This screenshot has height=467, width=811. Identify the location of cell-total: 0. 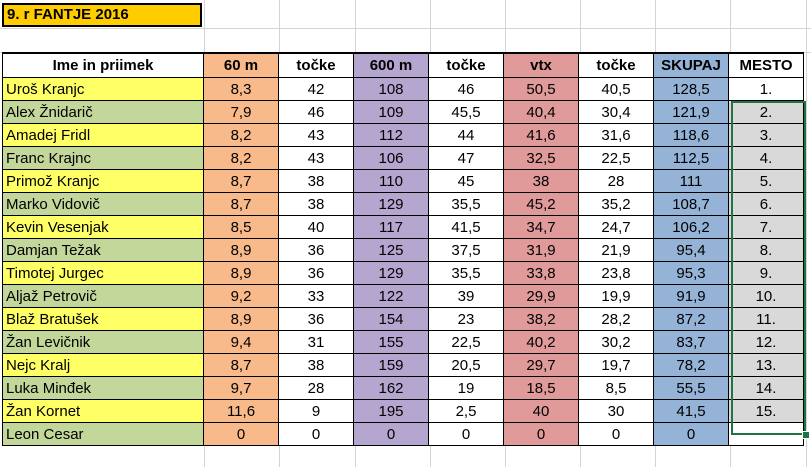
(691, 434).